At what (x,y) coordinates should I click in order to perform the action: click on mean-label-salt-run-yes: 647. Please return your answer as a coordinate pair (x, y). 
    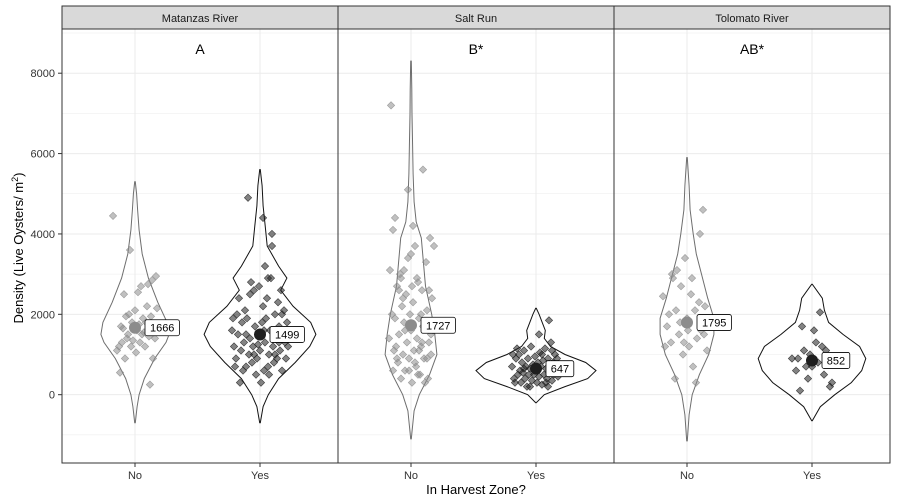
    Looking at the image, I should click on (560, 370).